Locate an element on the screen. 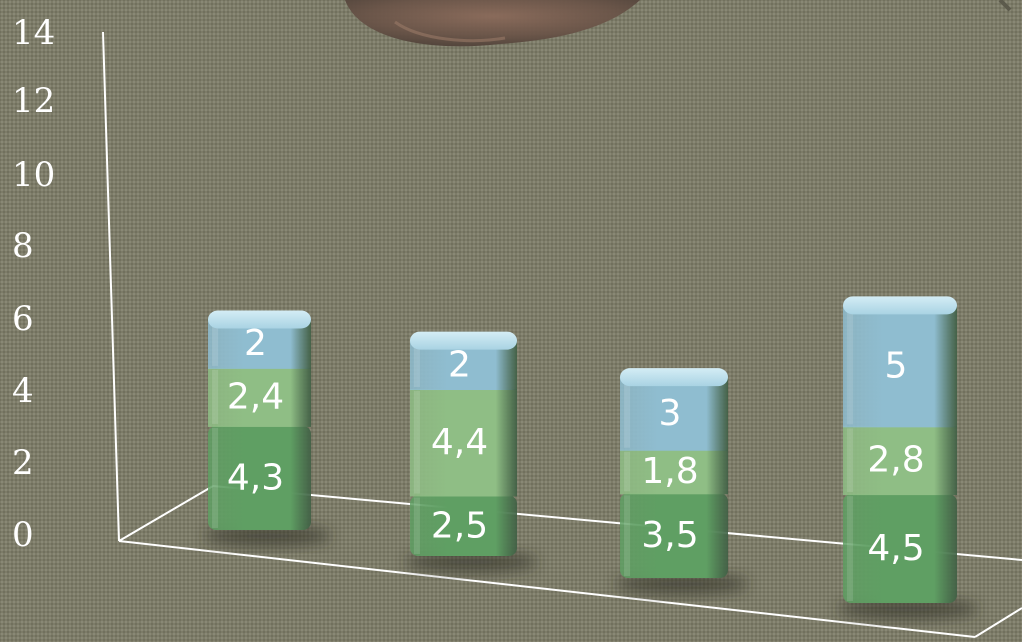 The height and width of the screenshot is (642, 1022). data-label-3-series-1: 3,5 is located at coordinates (669, 535).